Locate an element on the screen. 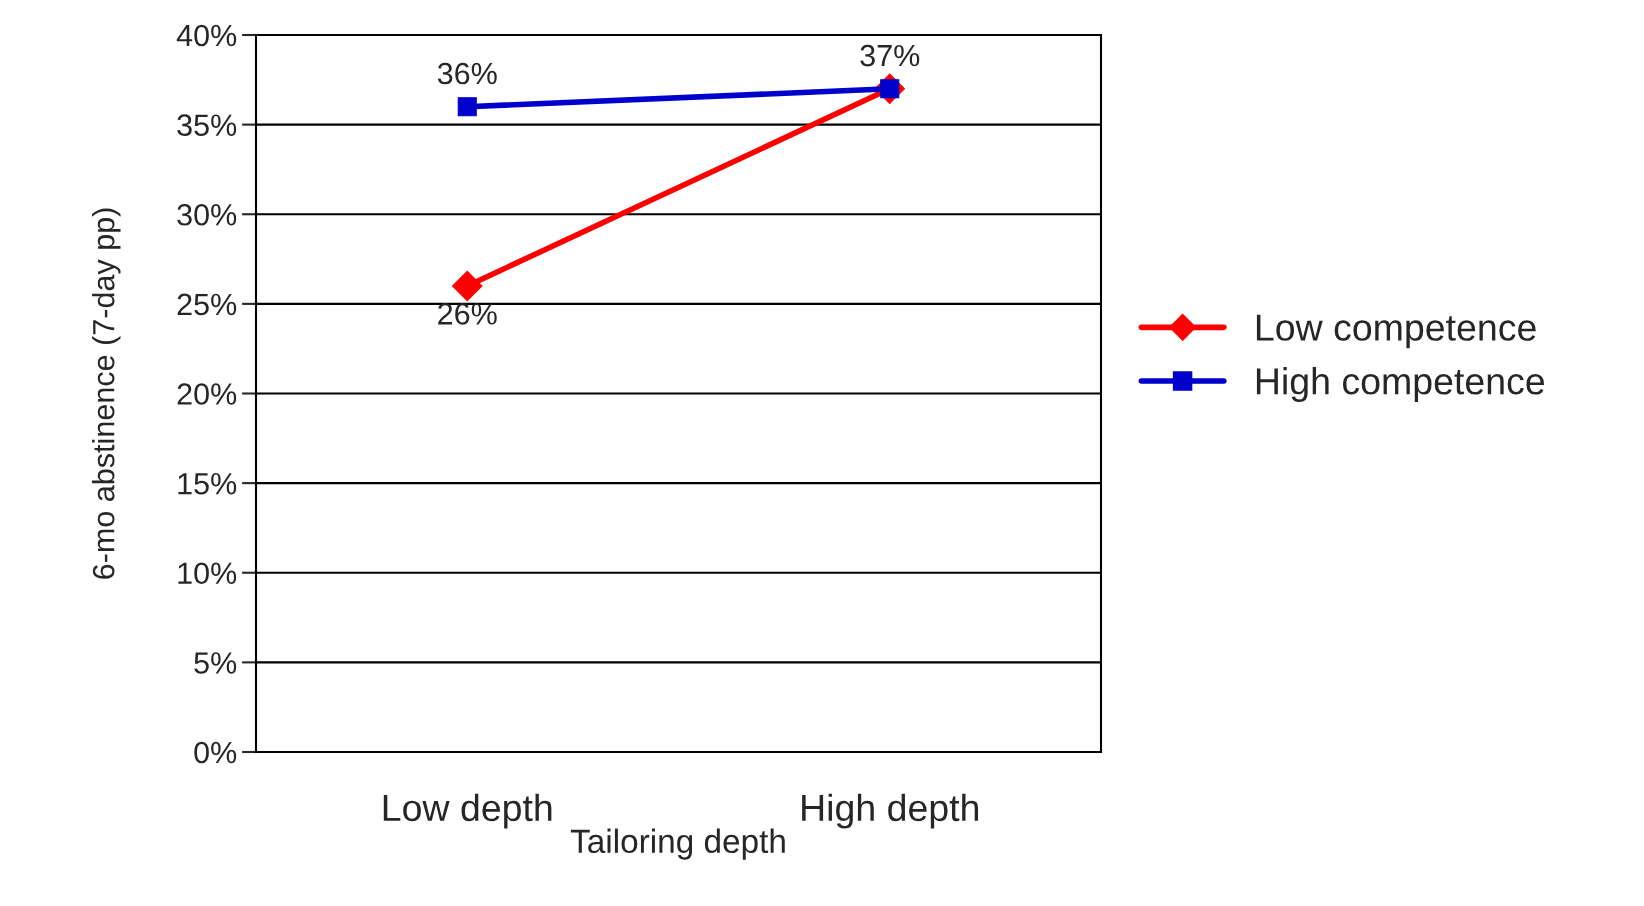  legend-label: Low competence is located at coordinates (1396, 331).